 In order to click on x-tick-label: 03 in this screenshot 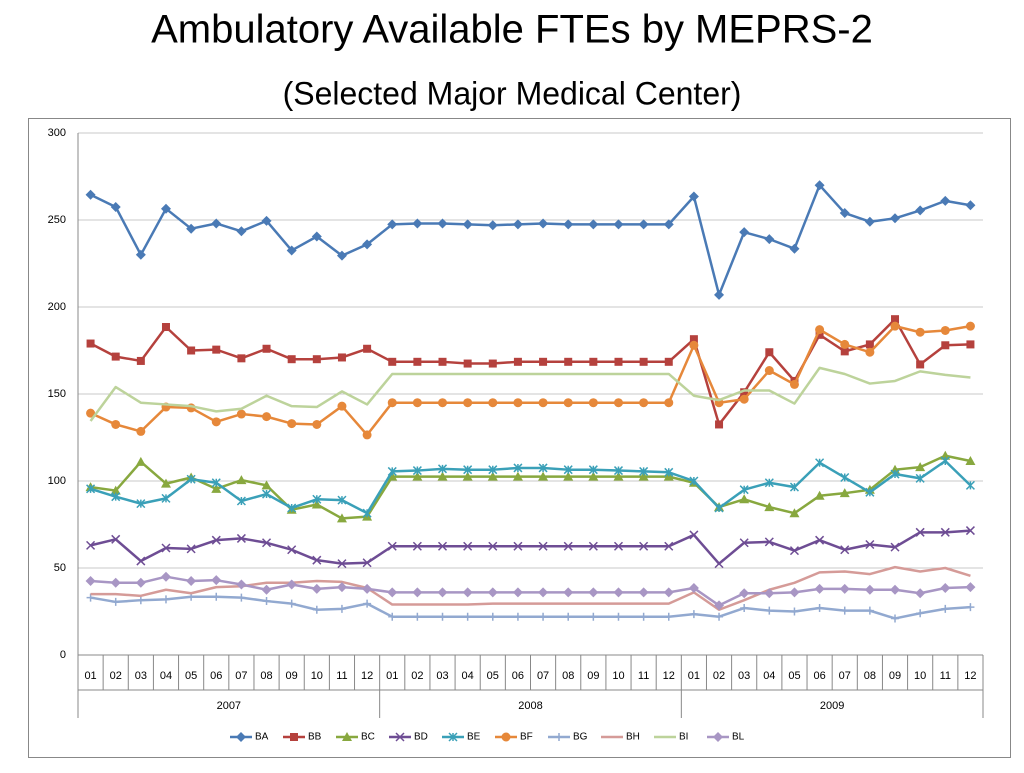, I will do `click(442, 676)`.